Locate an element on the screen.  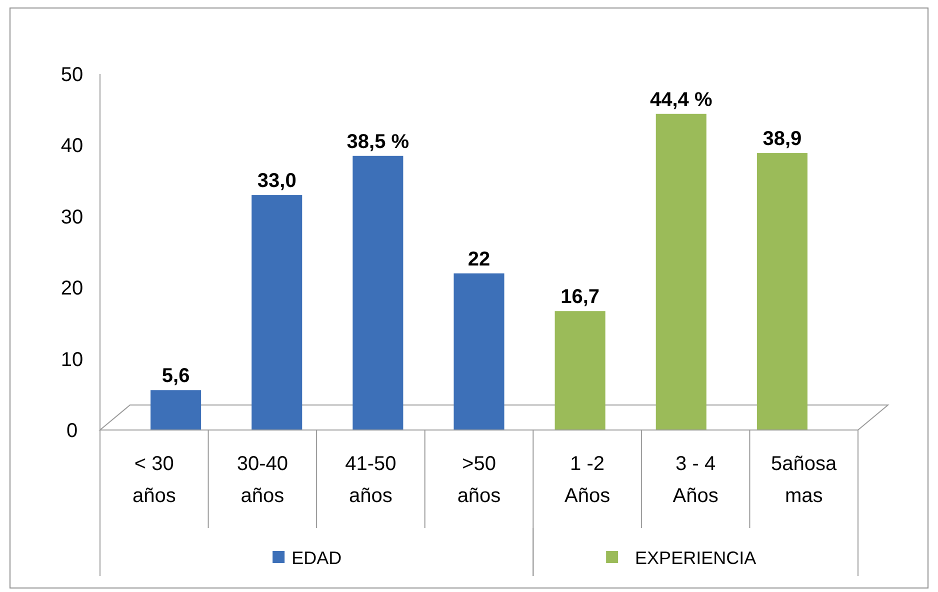
y-tick-label: 20 is located at coordinates (72, 289).